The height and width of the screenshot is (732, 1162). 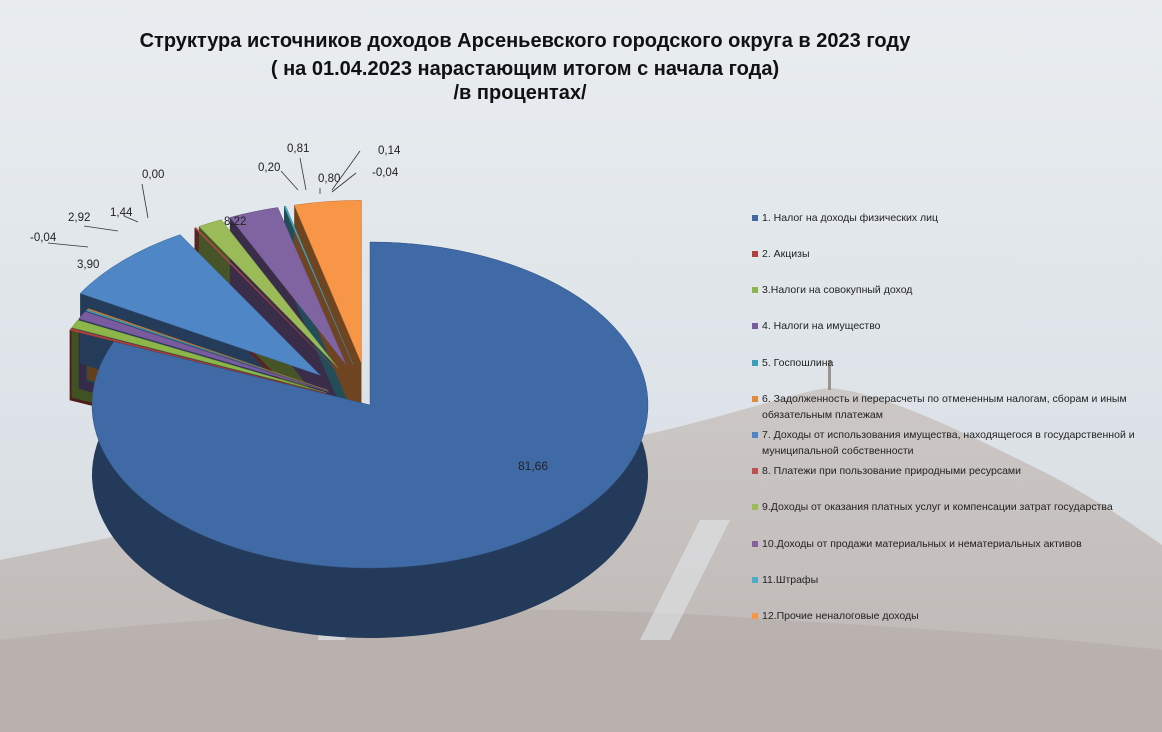 I want to click on data-label: 1,44, so click(x=121, y=213).